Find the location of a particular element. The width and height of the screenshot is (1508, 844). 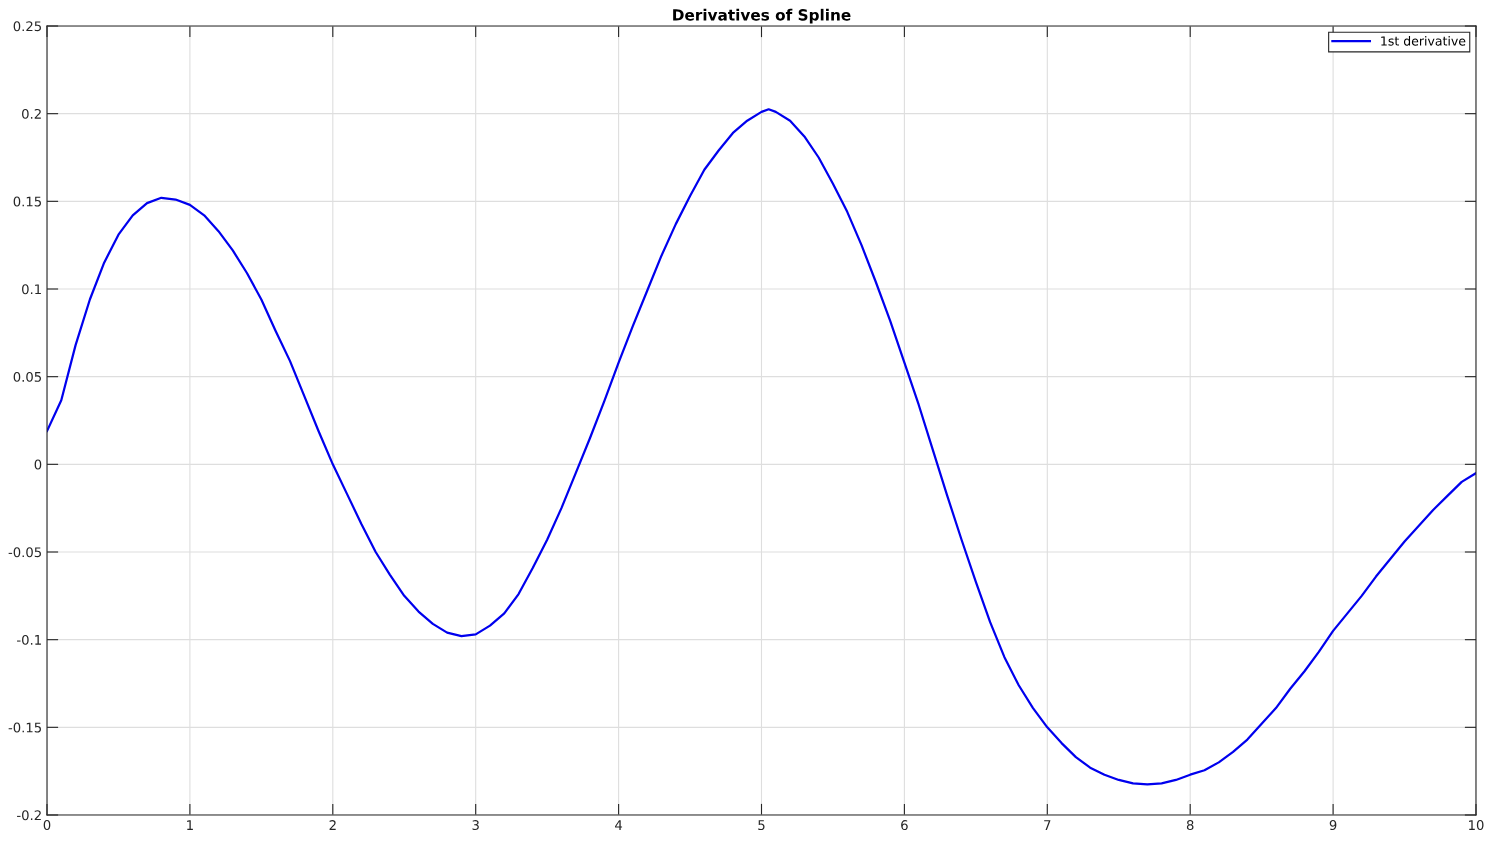

y-tick-label: 0 is located at coordinates (38, 464).